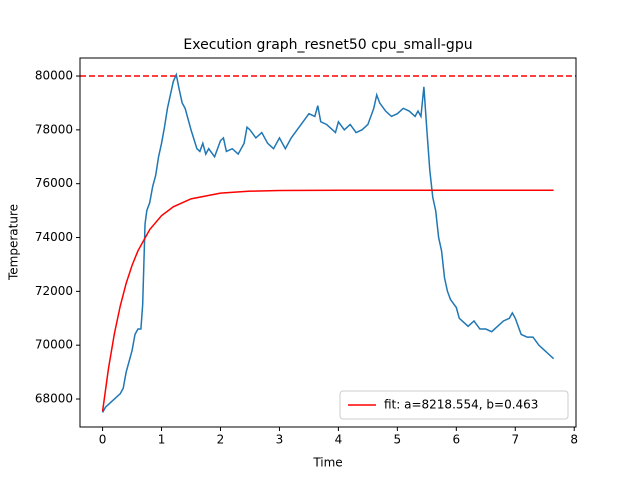 The width and height of the screenshot is (640, 480). What do you see at coordinates (54, 345) in the screenshot?
I see `y-tick-label: 70000` at bounding box center [54, 345].